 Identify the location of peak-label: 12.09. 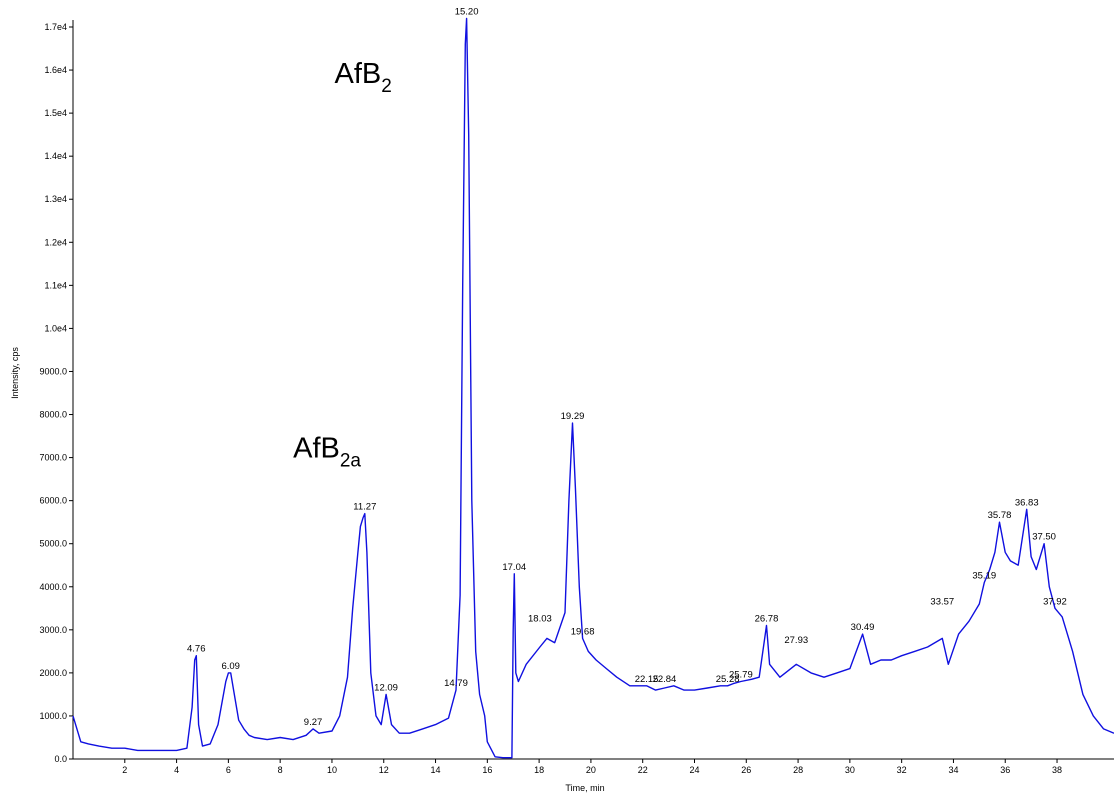
(386, 687).